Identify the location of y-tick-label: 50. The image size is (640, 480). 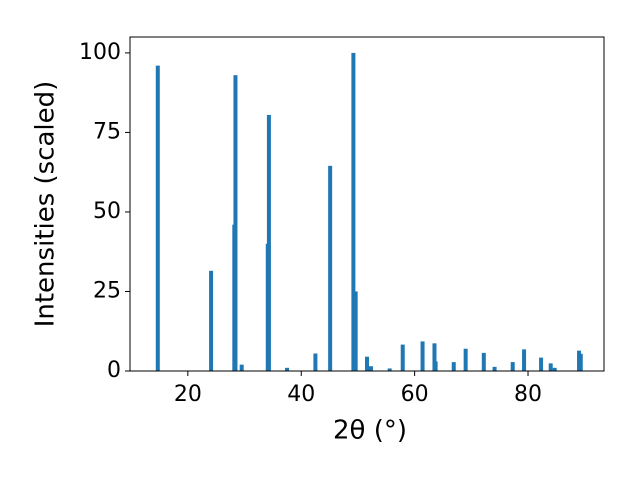
(107, 211).